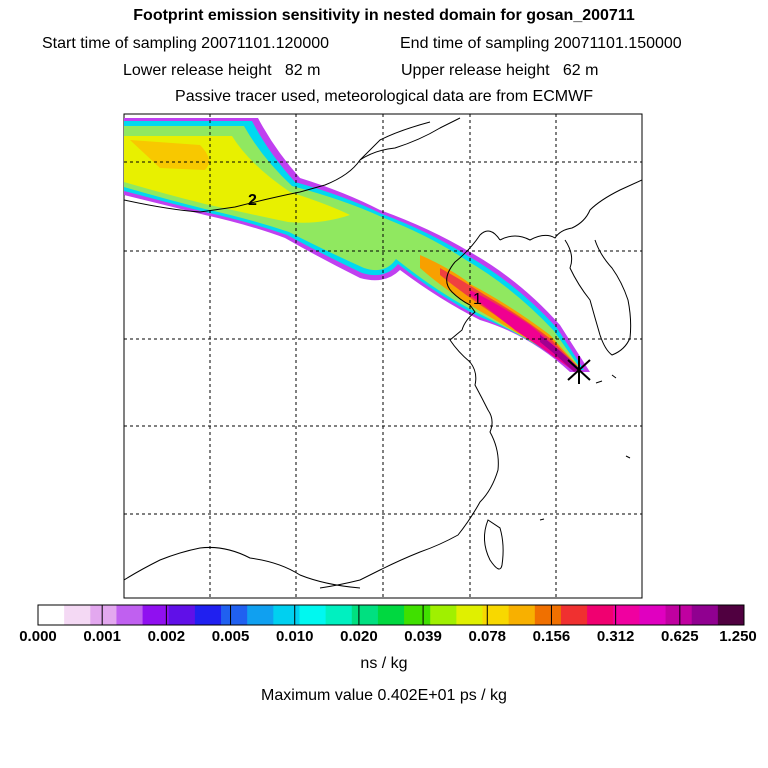 The image size is (768, 768). Describe the element at coordinates (186, 43) in the screenshot. I see `start-time-label: Start time of sampling 20071101.120000` at that location.